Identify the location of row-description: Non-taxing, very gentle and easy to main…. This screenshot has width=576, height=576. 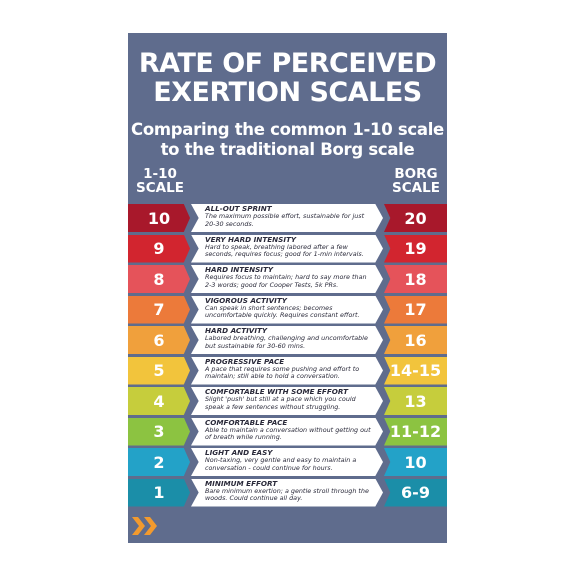
(281, 464).